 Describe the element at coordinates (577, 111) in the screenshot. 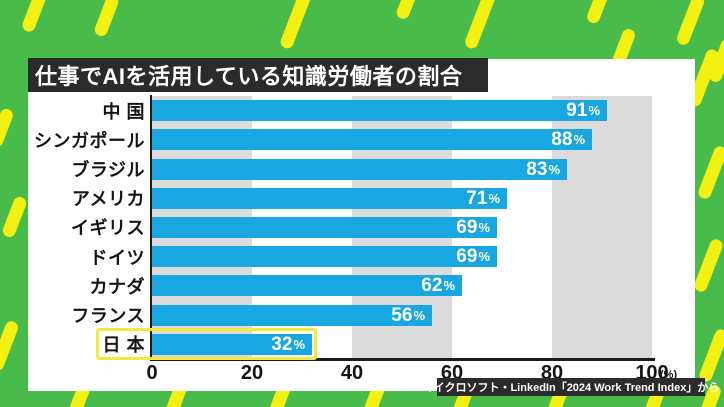

I see `bar-value: 91` at that location.